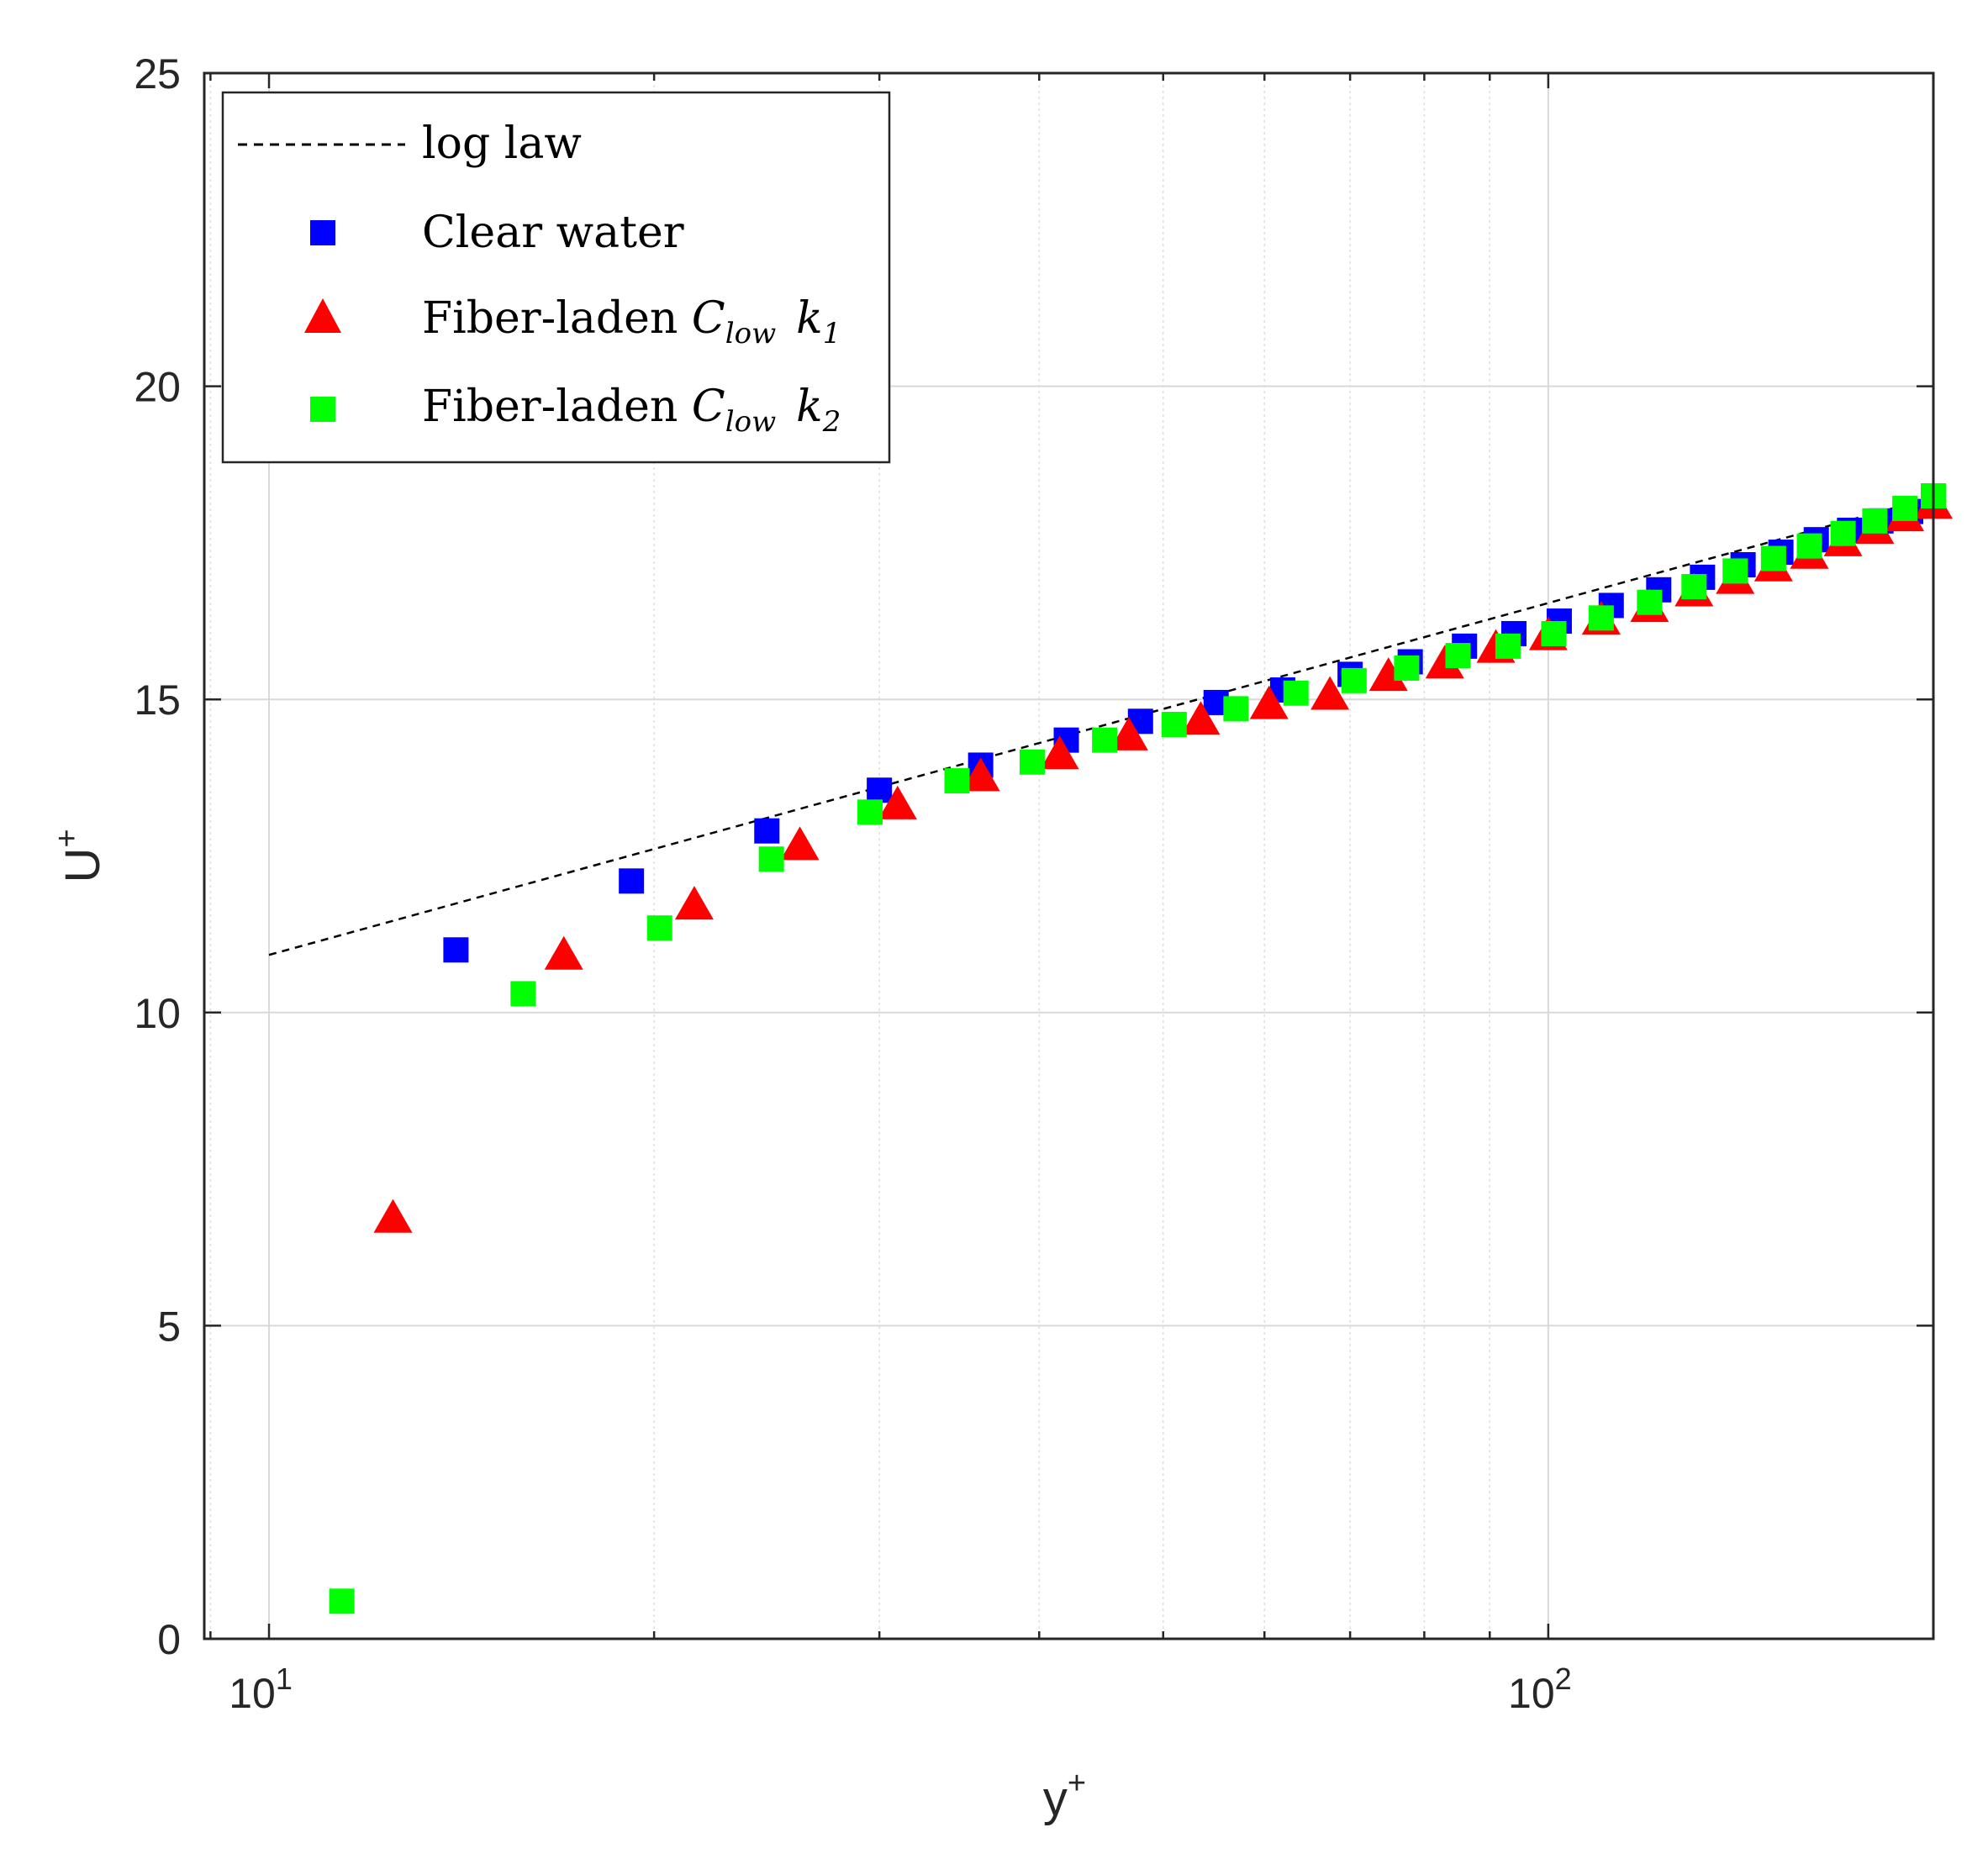  I want to click on y-tick-label: 25, so click(157, 73).